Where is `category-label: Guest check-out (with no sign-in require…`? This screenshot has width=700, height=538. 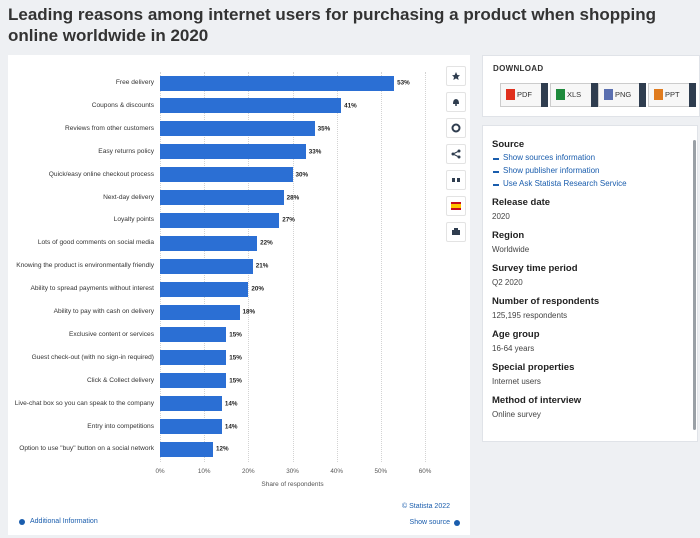 category-label: Guest check-out (with no sign-in require… is located at coordinates (92, 357).